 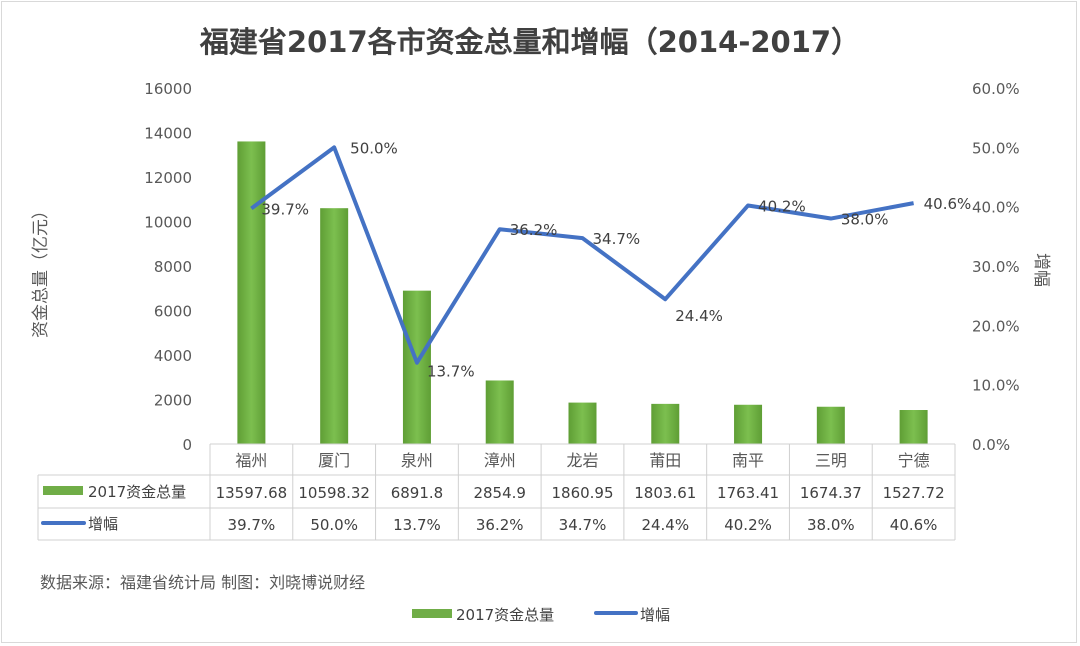 I want to click on source-note: 数据来源：福建省统计局 制图：刘晓博说财经, so click(x=202, y=582).